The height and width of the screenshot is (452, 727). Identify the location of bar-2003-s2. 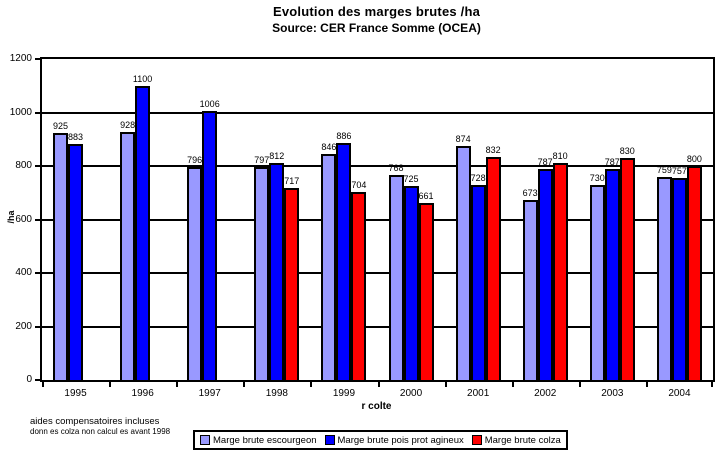
(627, 268).